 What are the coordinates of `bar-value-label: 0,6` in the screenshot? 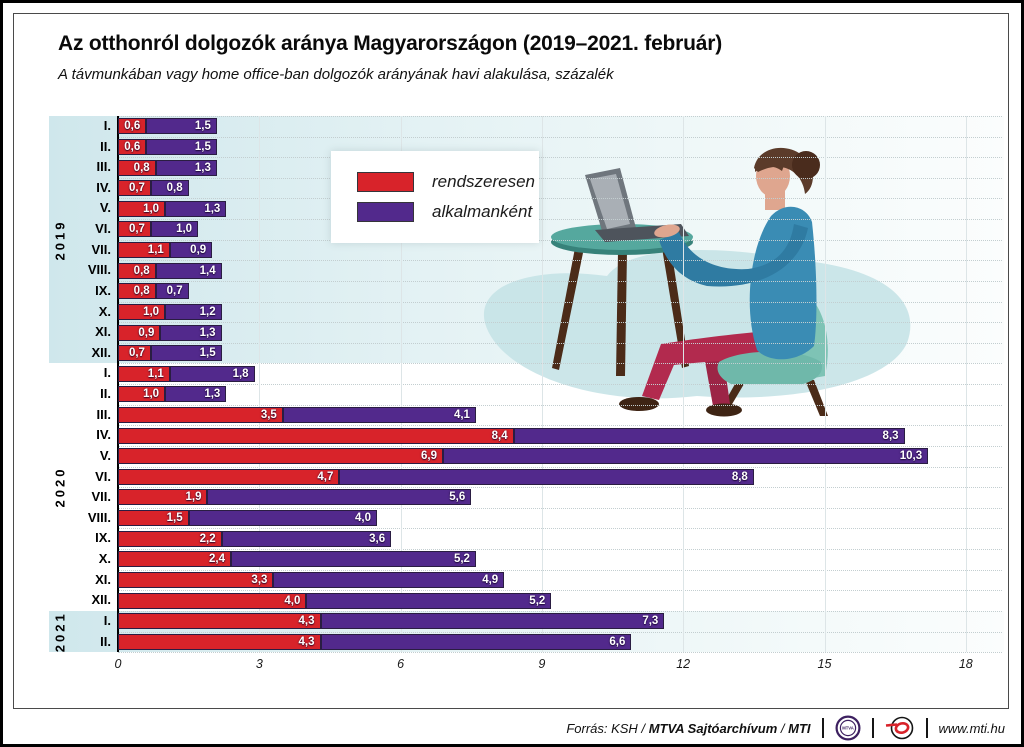 It's located at (132, 146).